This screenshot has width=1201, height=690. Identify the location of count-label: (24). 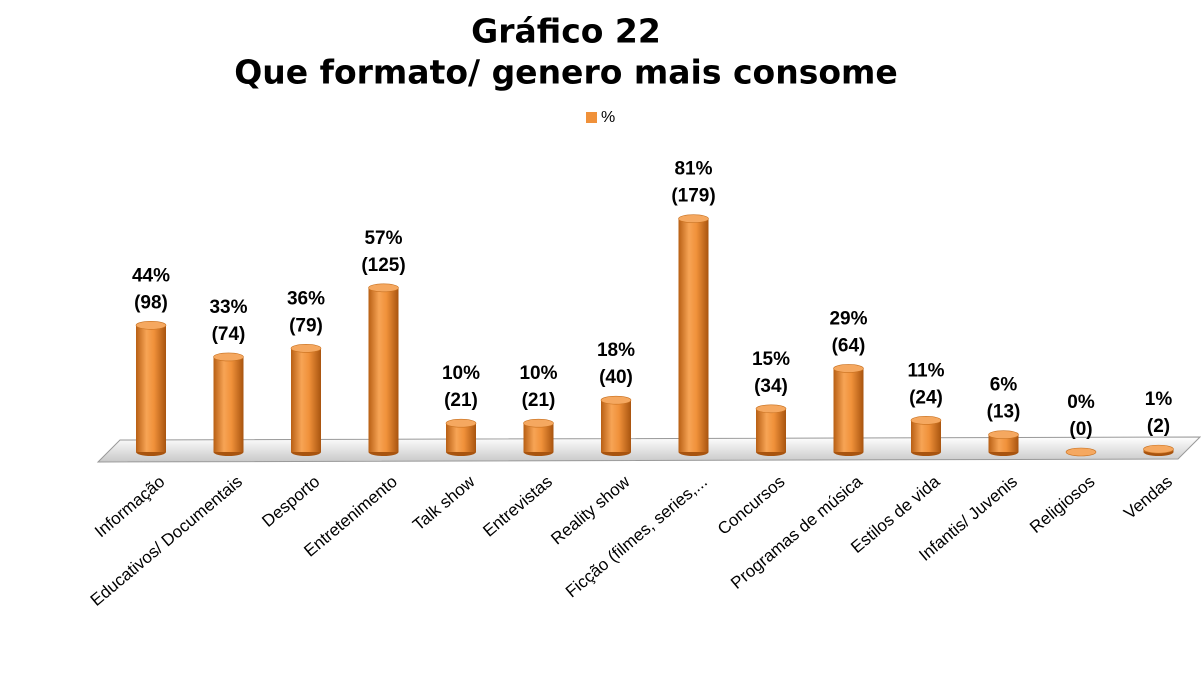
(926, 397).